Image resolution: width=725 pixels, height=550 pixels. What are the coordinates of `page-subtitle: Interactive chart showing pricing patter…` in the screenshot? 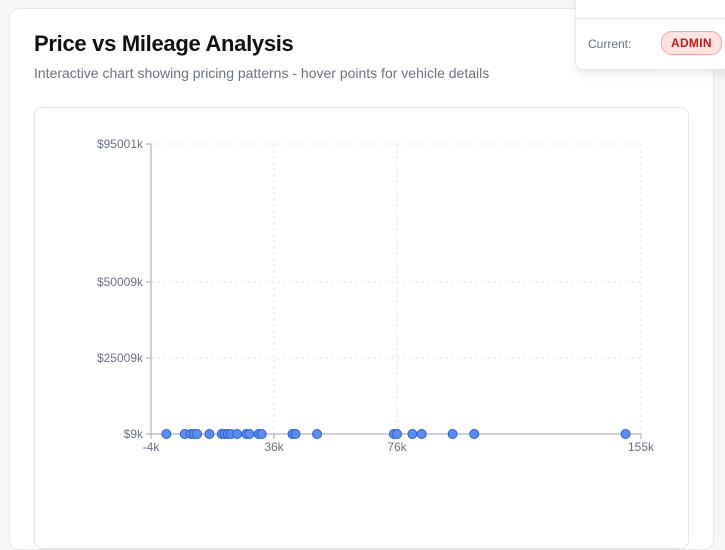 It's located at (261, 73).